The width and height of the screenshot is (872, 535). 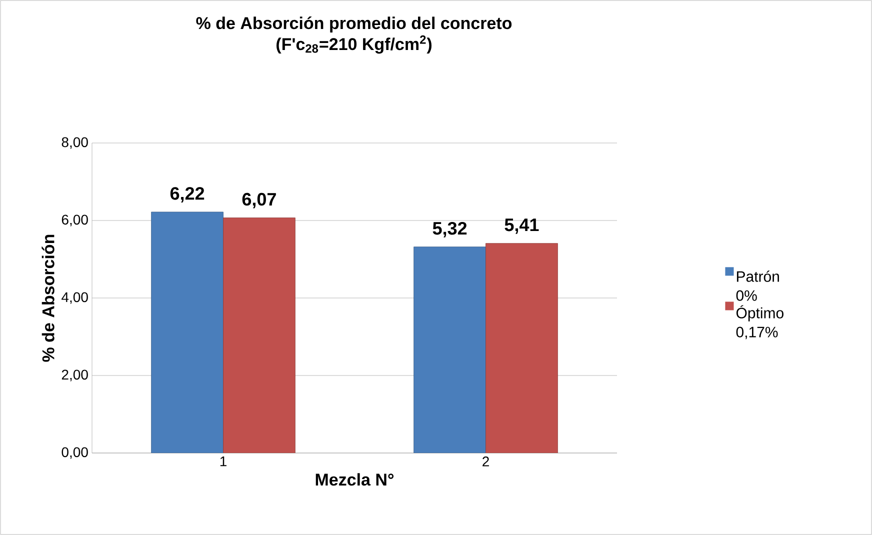 What do you see at coordinates (355, 479) in the screenshot?
I see `x-axis-title: Mezcla N°` at bounding box center [355, 479].